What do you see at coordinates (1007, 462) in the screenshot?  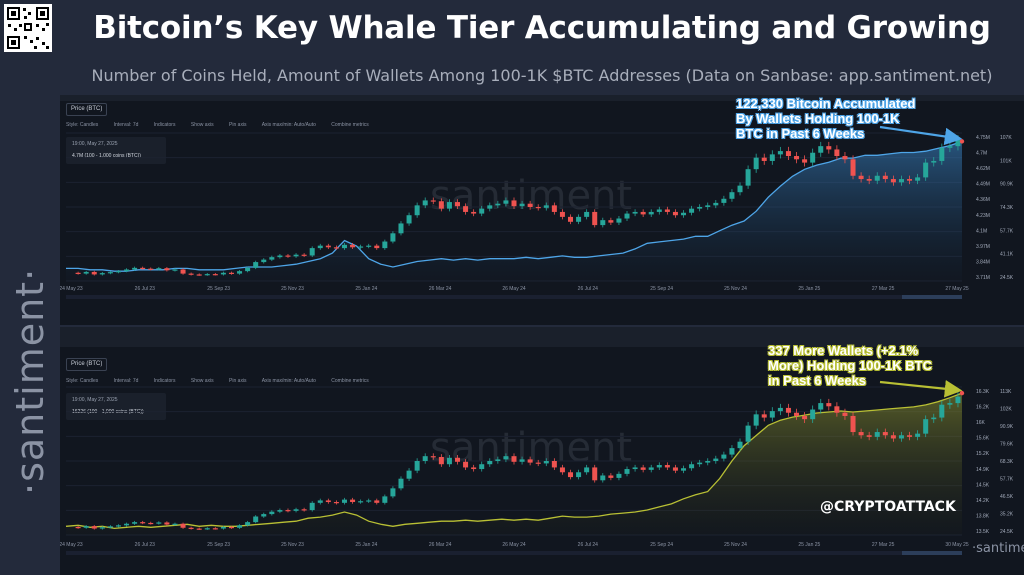 I see `price-axis-label: 68.3K` at bounding box center [1007, 462].